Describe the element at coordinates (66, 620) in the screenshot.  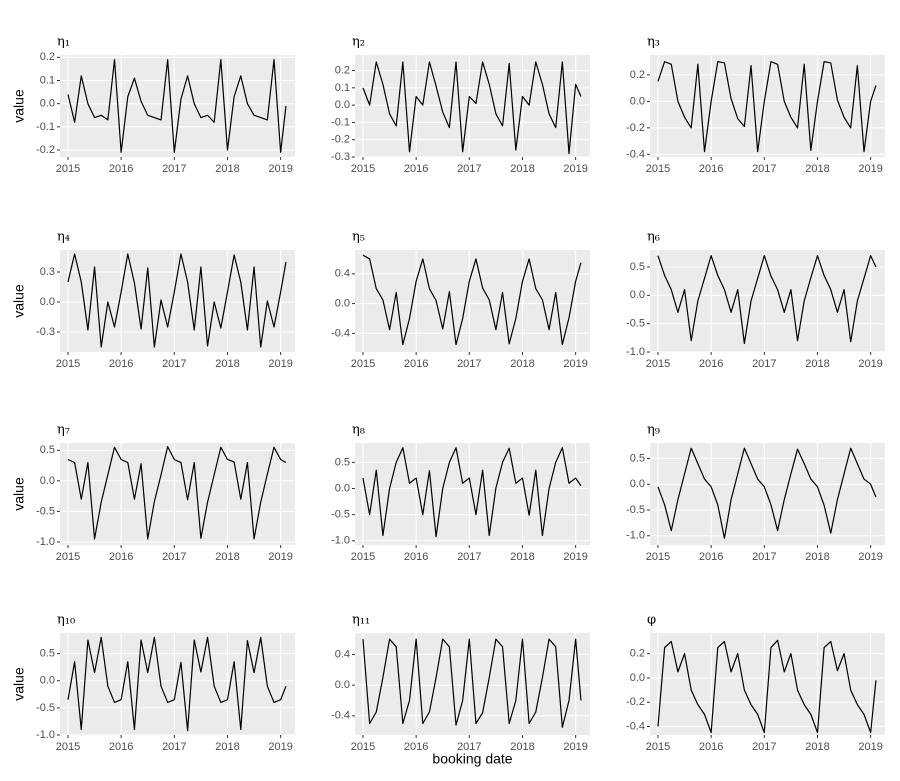
I see `panel-title: η₁₀` at that location.